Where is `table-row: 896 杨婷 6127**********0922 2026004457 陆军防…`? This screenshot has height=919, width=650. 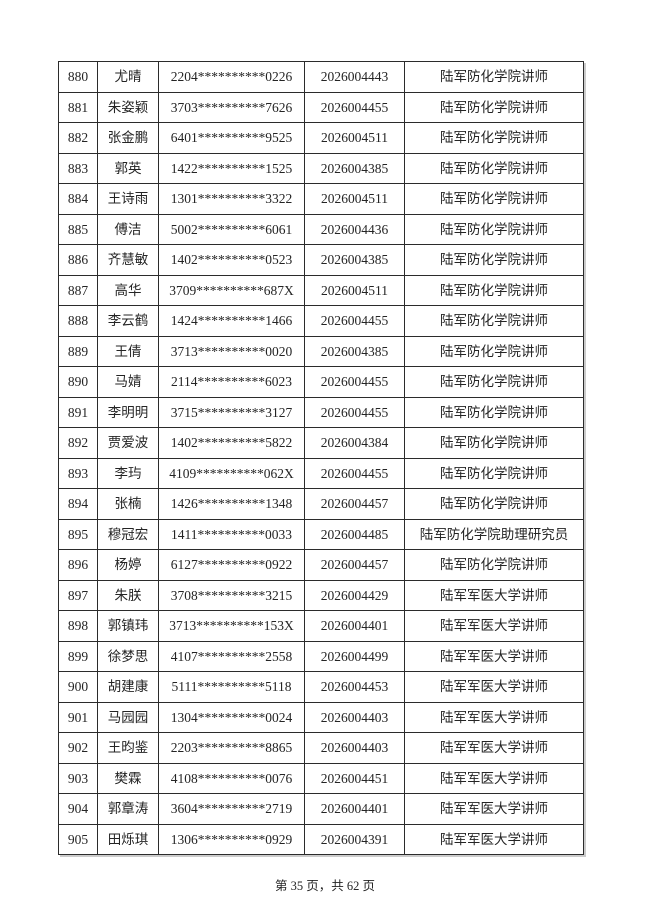 table-row: 896 杨婷 6127**********0922 2026004457 陆军防… is located at coordinates (321, 565).